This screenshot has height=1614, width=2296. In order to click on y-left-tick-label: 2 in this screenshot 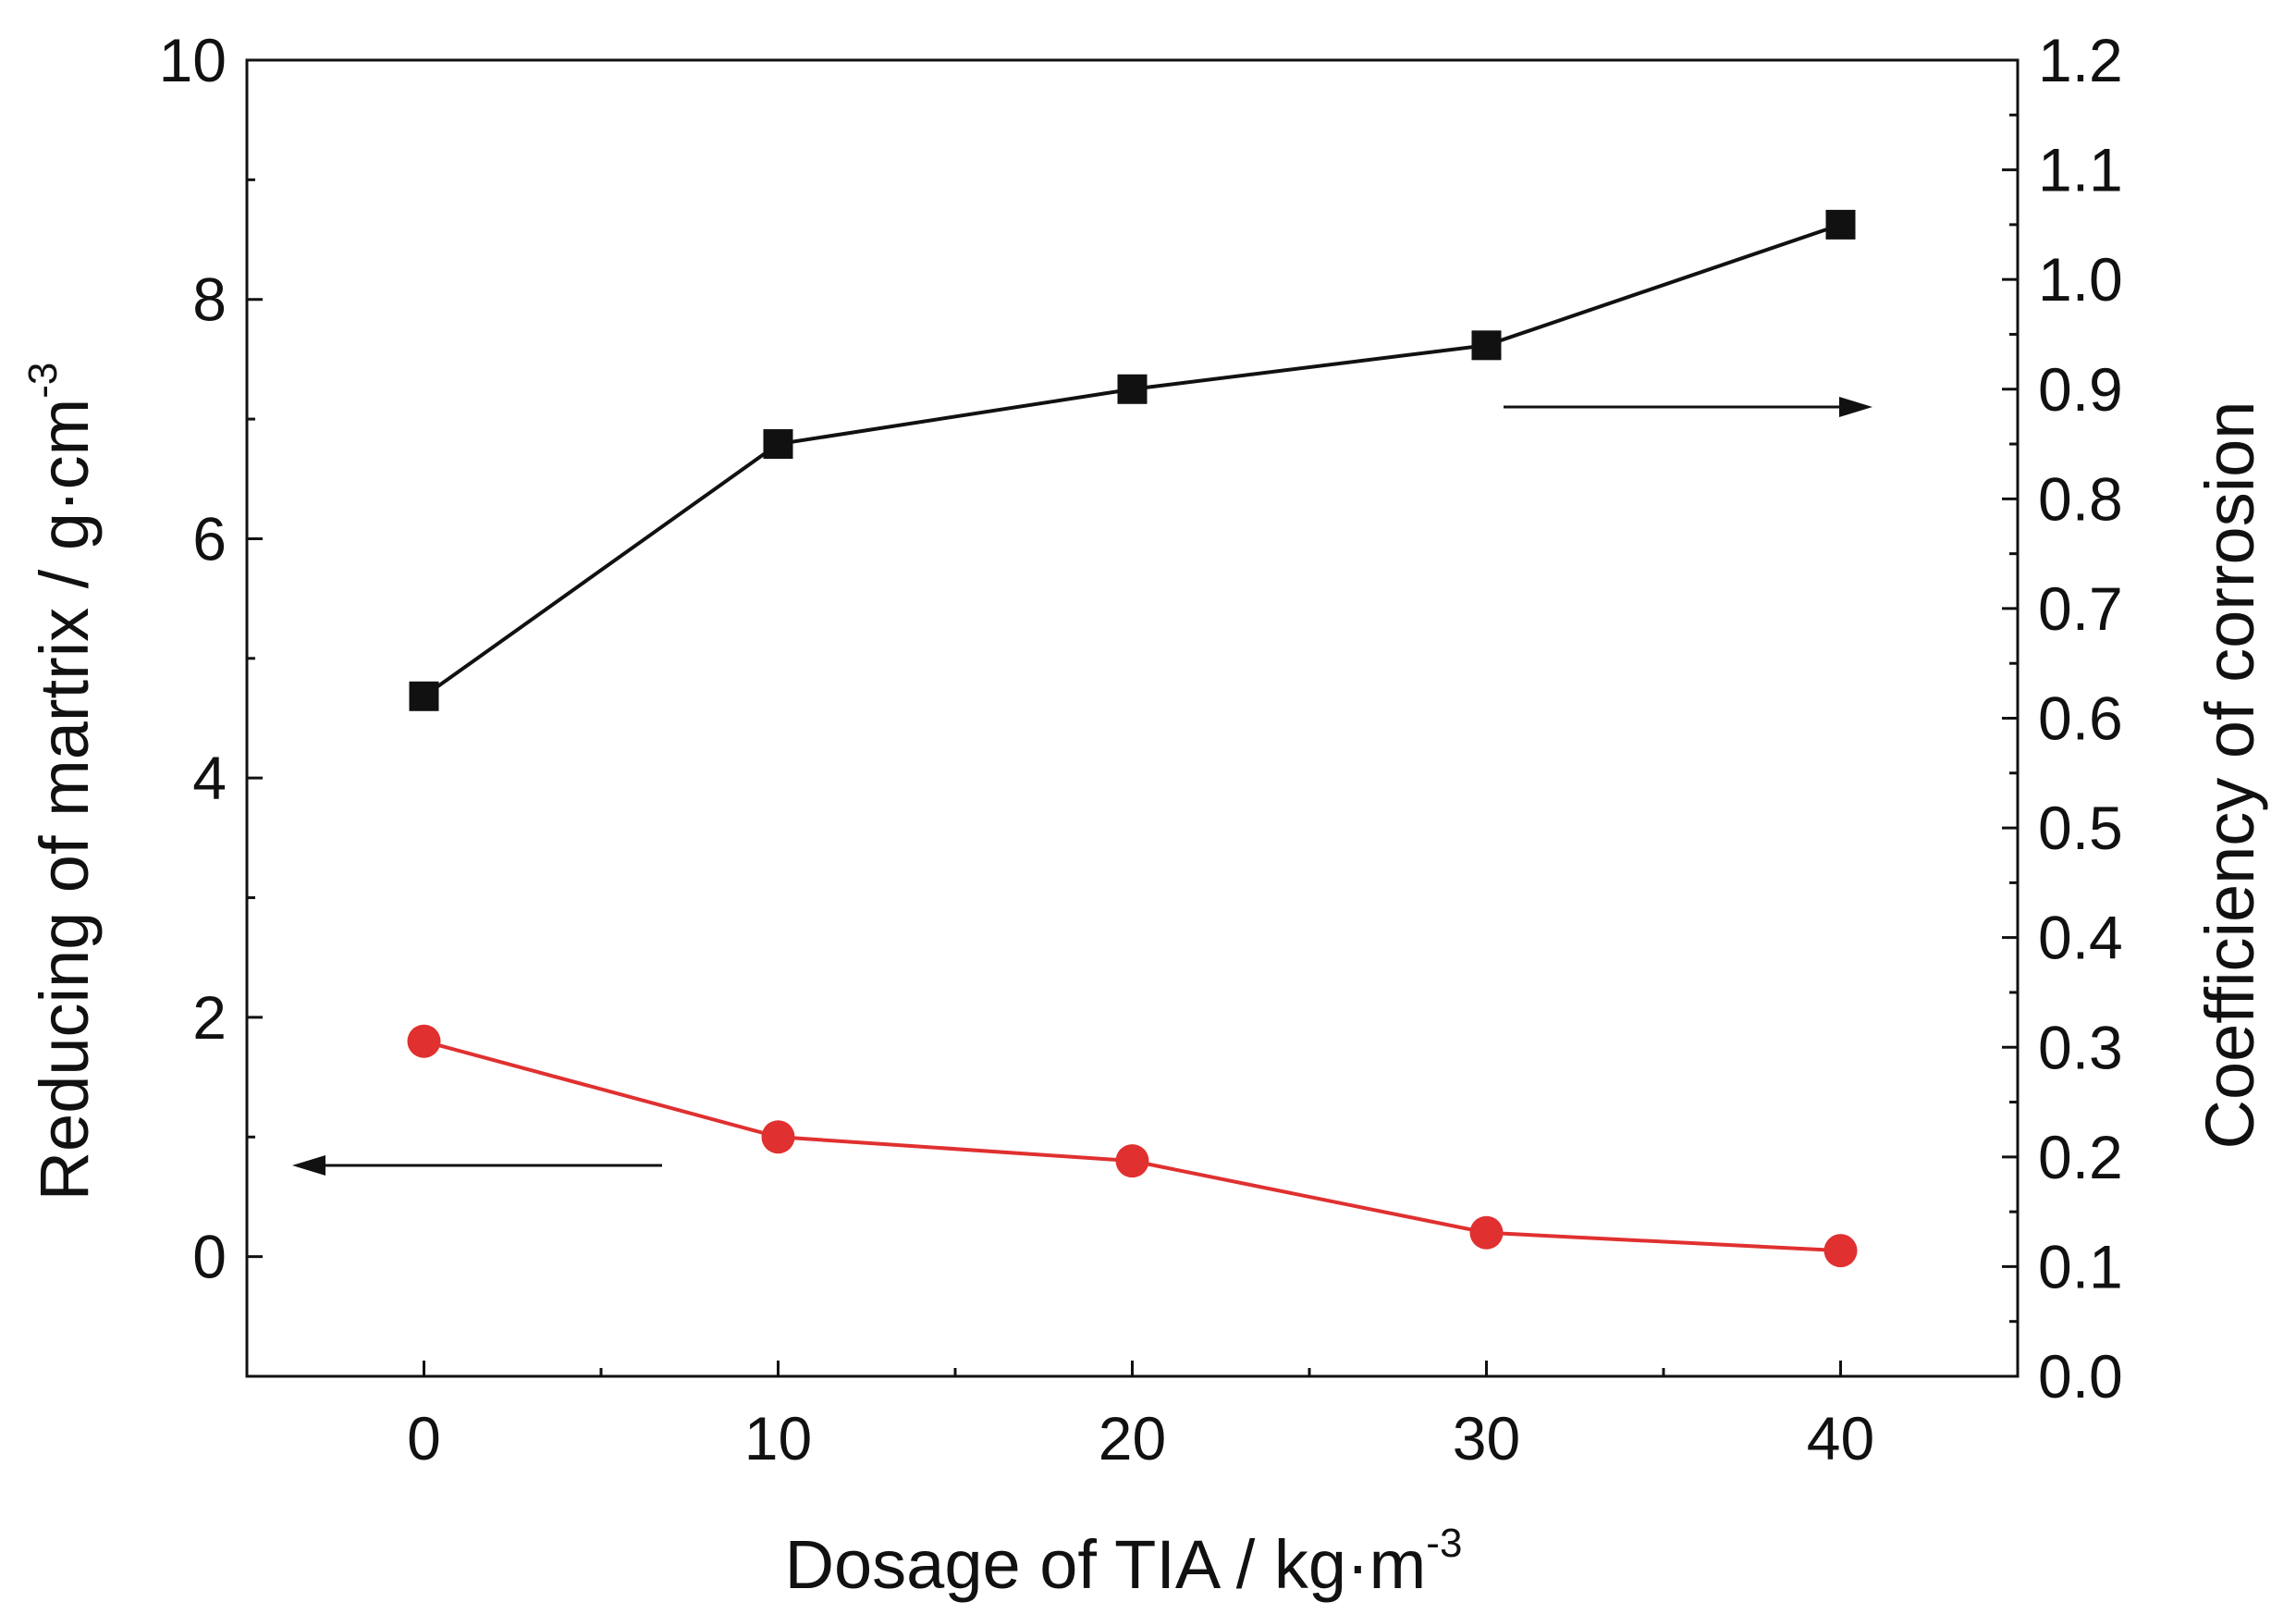, I will do `click(210, 1017)`.